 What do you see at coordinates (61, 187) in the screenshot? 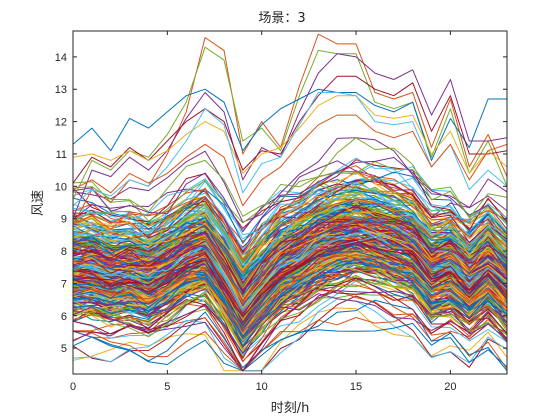
I see `y-tick-label: 10` at bounding box center [61, 187].